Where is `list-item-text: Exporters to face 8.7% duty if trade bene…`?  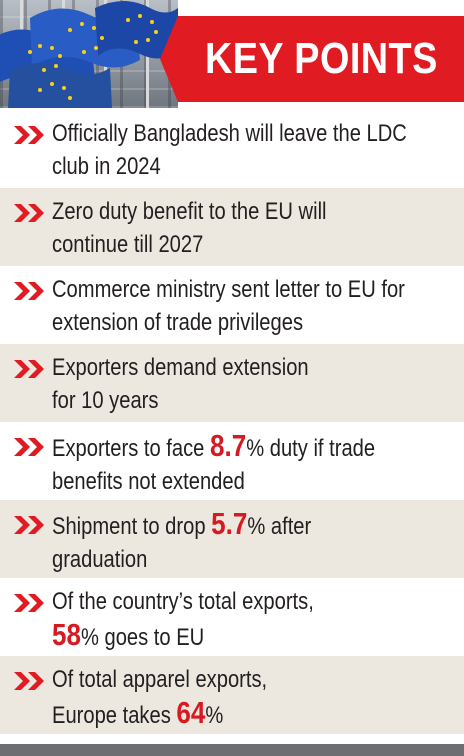
list-item-text: Exporters to face 8.7% duty if trade bene… is located at coordinates (253, 463).